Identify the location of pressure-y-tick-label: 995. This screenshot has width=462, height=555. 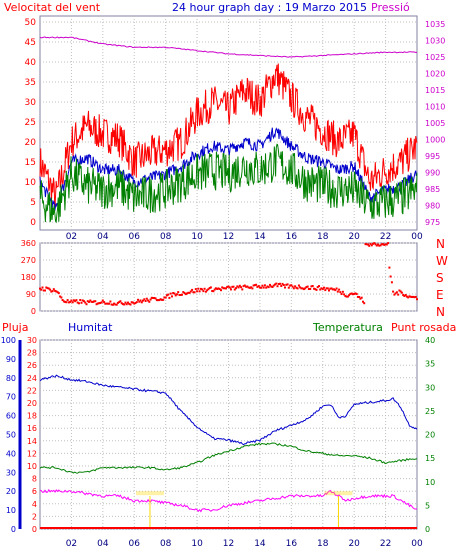
(432, 156).